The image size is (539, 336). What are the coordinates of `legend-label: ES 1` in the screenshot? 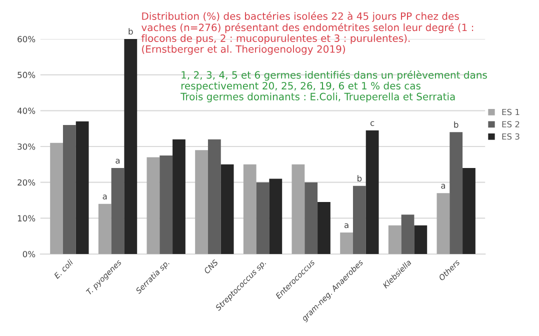 It's located at (511, 112).